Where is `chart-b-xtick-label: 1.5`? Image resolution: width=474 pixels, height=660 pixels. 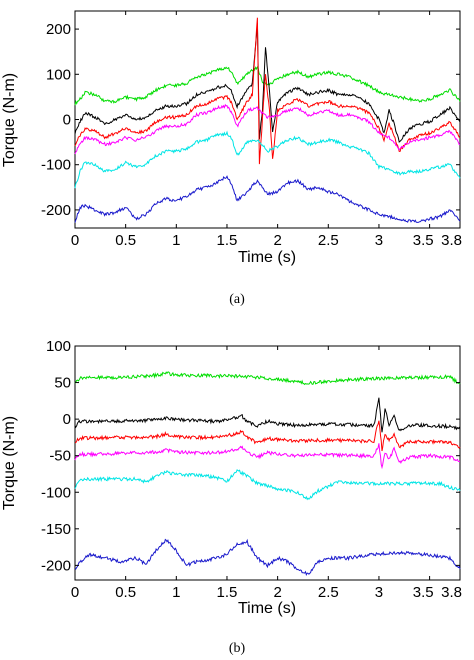
chart-b-xtick-label: 1.5 is located at coordinates (227, 592).